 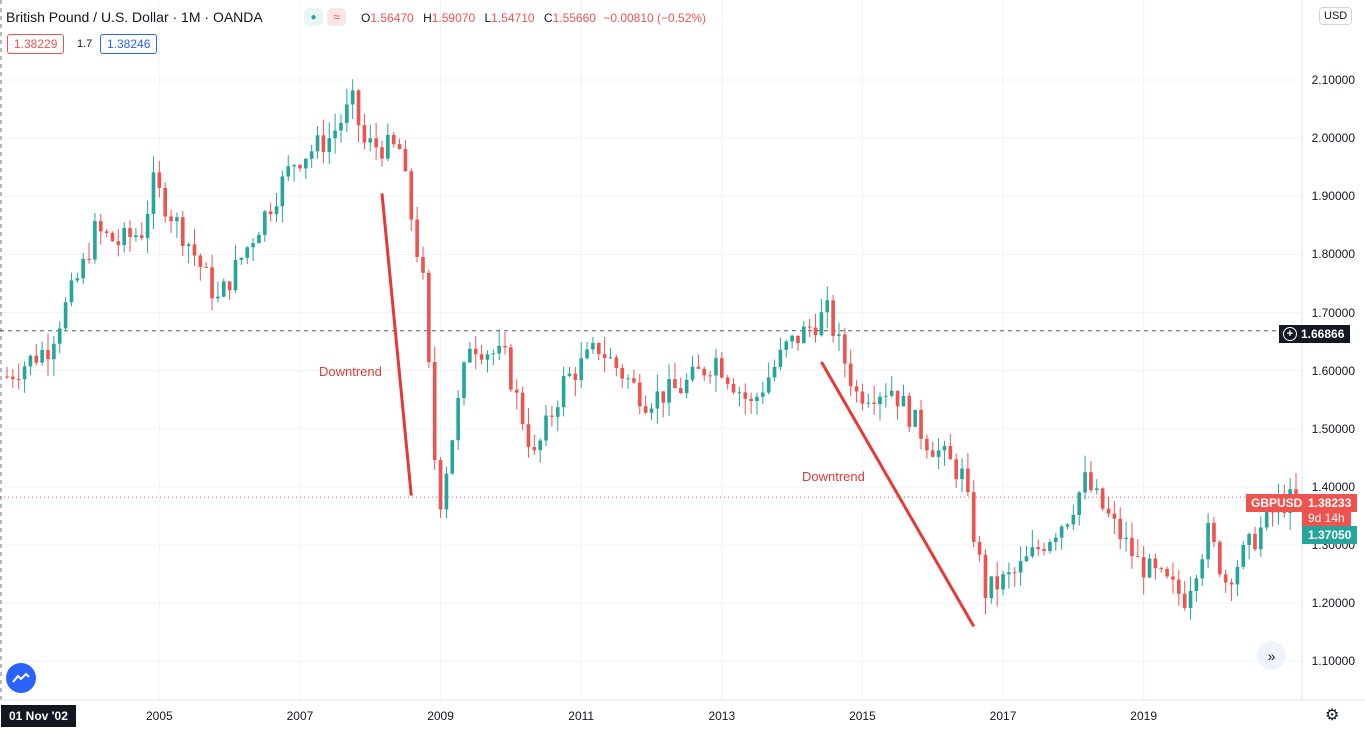 What do you see at coordinates (300, 716) in the screenshot?
I see `time-tick-label: 2007` at bounding box center [300, 716].